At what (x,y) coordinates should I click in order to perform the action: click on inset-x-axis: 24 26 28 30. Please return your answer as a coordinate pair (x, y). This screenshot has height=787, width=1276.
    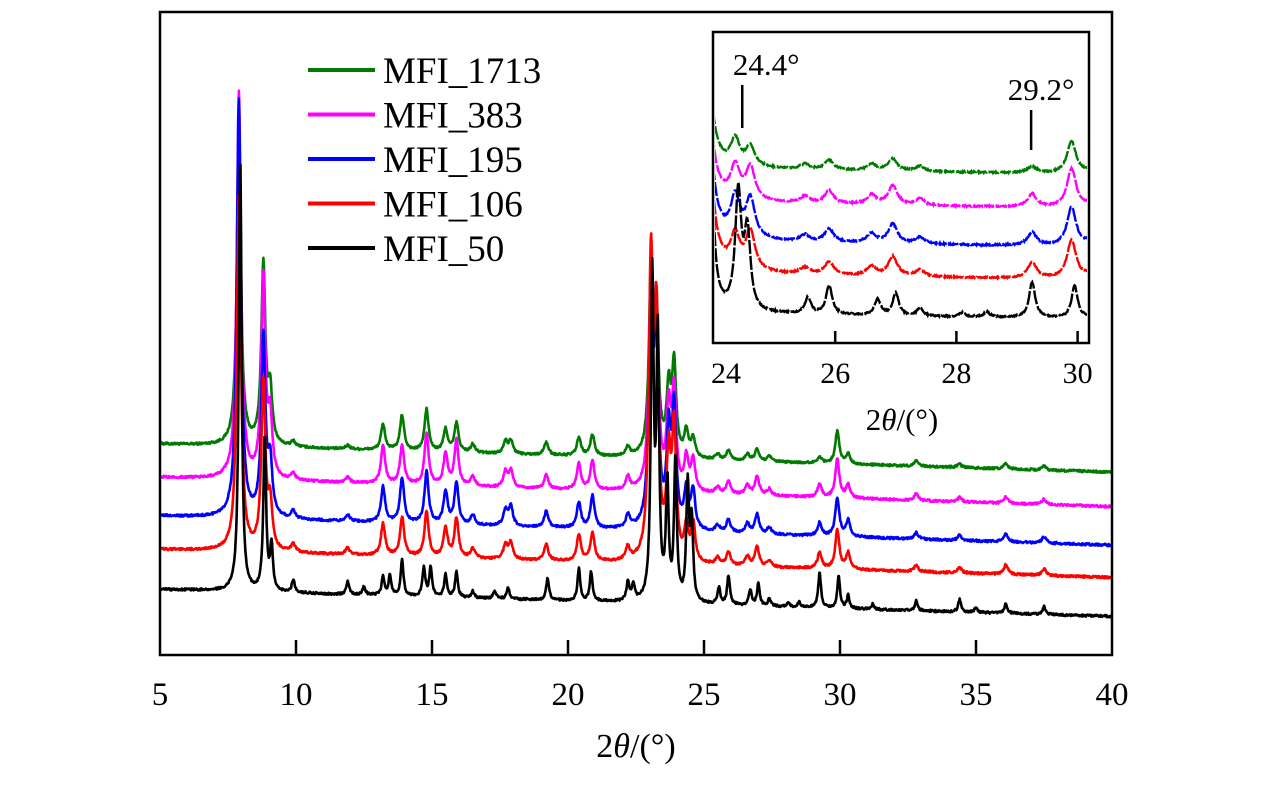
    Looking at the image, I should click on (902, 360).